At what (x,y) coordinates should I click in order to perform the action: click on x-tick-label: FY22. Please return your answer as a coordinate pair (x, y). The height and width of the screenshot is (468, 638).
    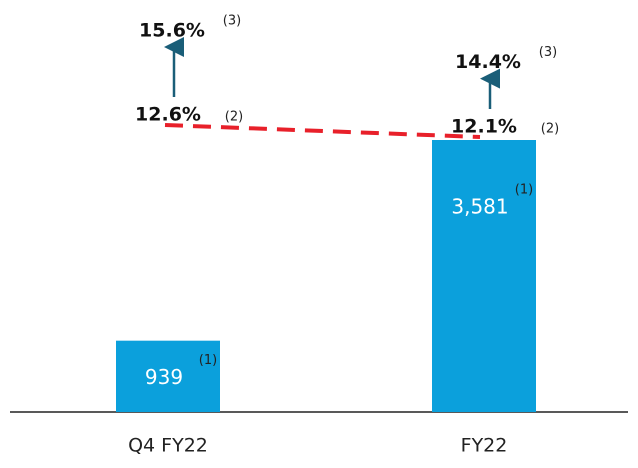
    Looking at the image, I should click on (484, 446).